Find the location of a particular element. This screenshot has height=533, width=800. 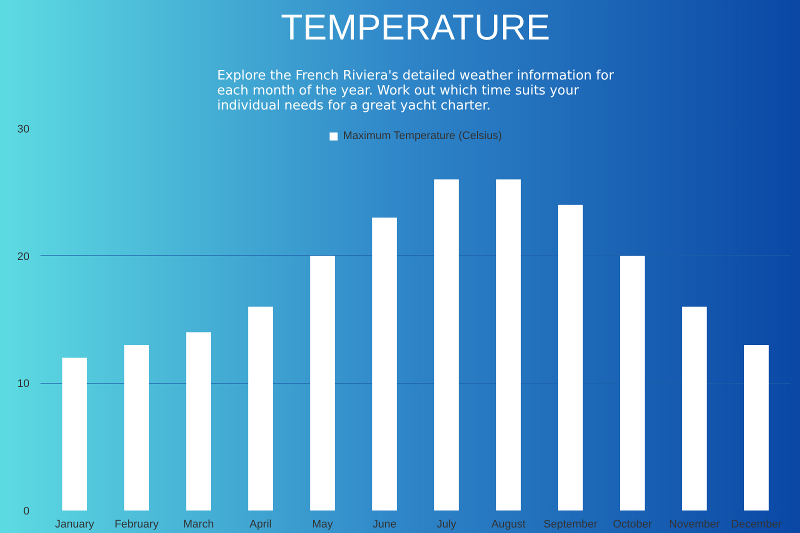

x-tick-label: March is located at coordinates (198, 524).